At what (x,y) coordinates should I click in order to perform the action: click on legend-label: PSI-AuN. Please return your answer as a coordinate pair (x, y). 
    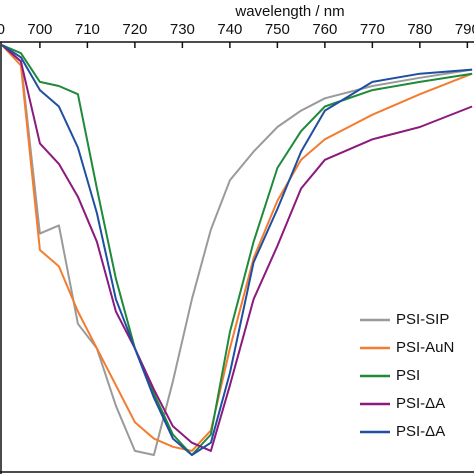
    Looking at the image, I should click on (425, 347).